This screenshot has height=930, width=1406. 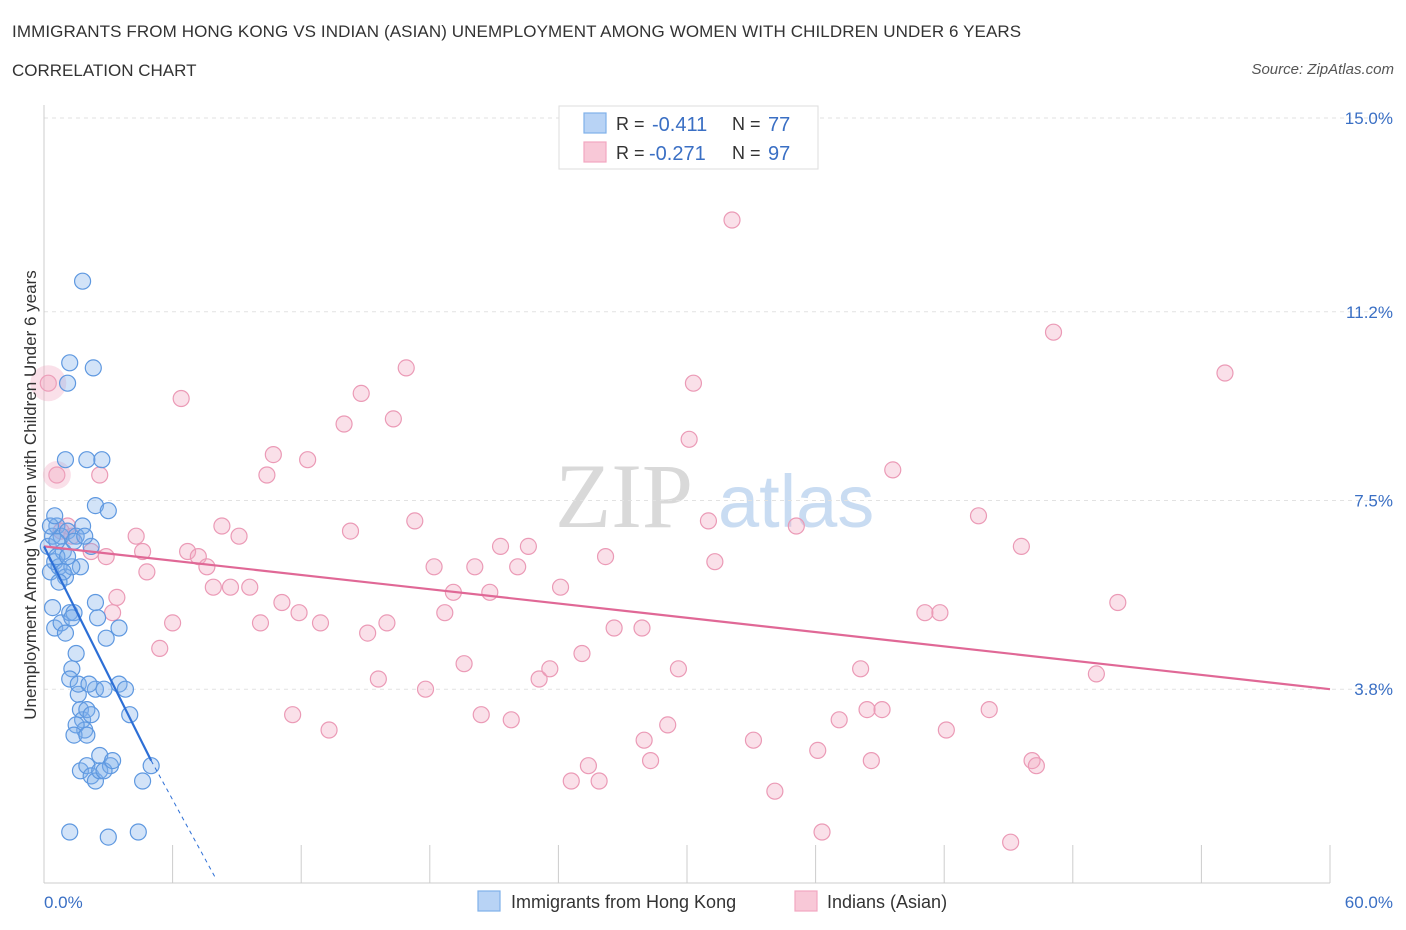 What do you see at coordinates (595, 123) in the screenshot?
I see `legend-swatch-blue` at bounding box center [595, 123].